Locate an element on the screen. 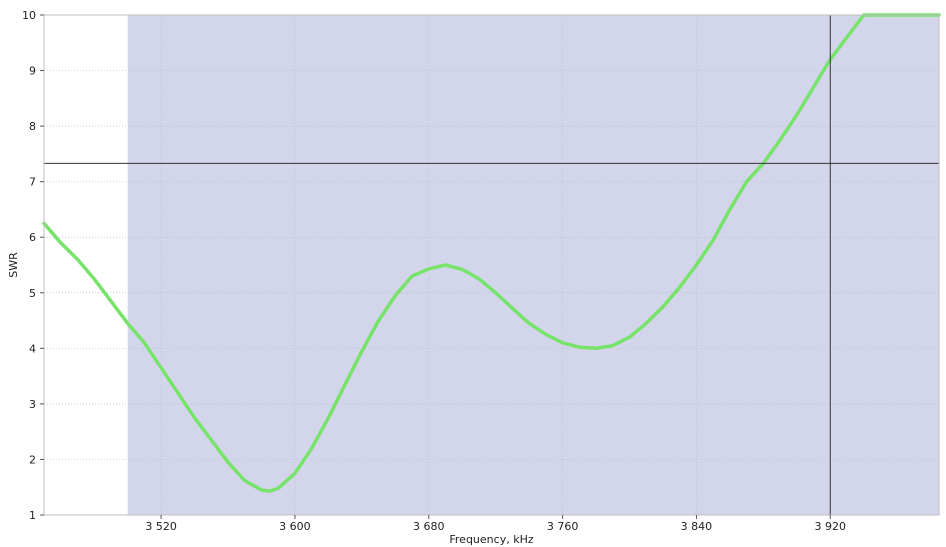 The image size is (946, 547). y-tick-label: 6 is located at coordinates (32, 237).